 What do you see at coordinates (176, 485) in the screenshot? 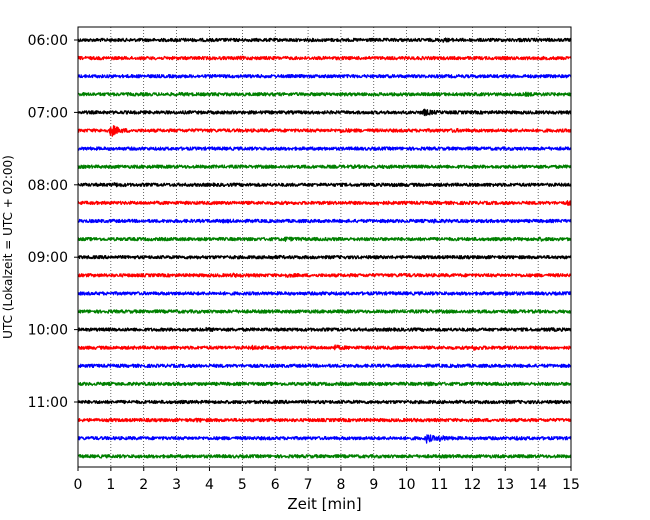
I see `x-tick-label: 3` at bounding box center [176, 485].